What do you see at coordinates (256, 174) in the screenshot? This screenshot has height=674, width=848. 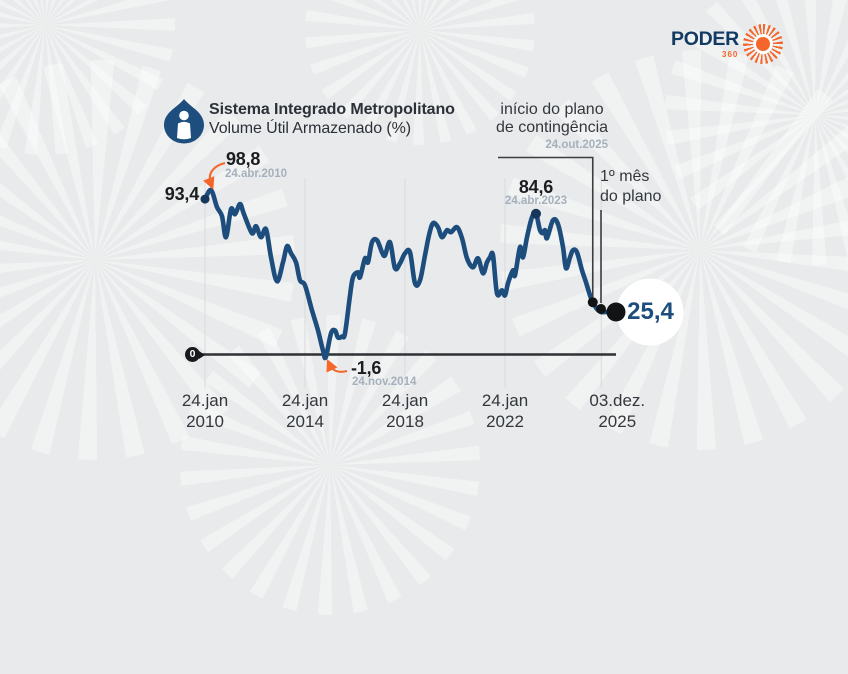 I see `annotation-peak-date: 24.abr.2010` at bounding box center [256, 174].